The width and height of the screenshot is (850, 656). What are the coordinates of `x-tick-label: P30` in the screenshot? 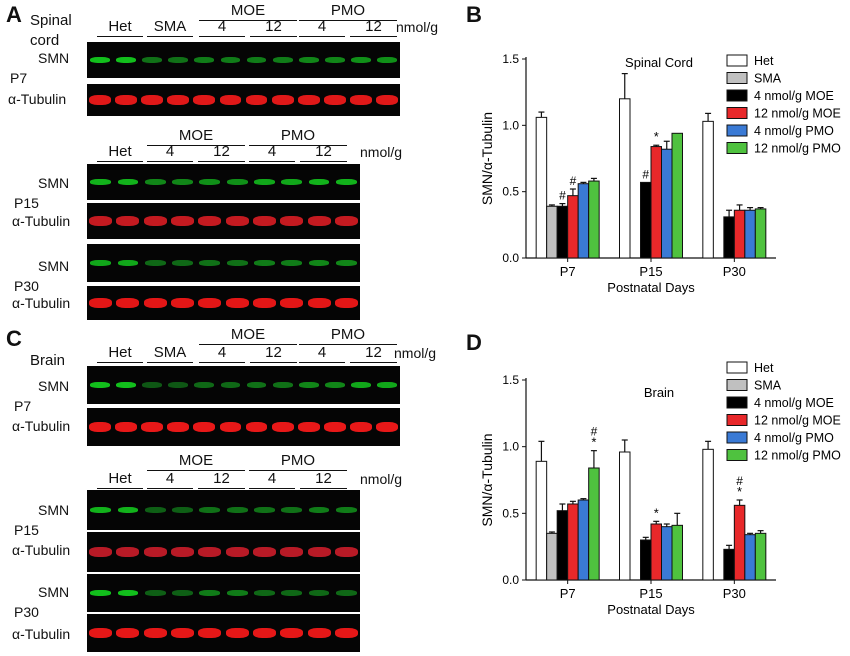 It's located at (734, 593).